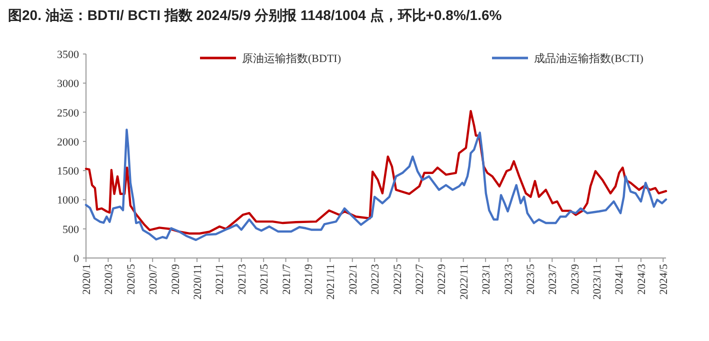  Describe the element at coordinates (68, 84) in the screenshot. I see `y-tick-label: 3000` at that location.